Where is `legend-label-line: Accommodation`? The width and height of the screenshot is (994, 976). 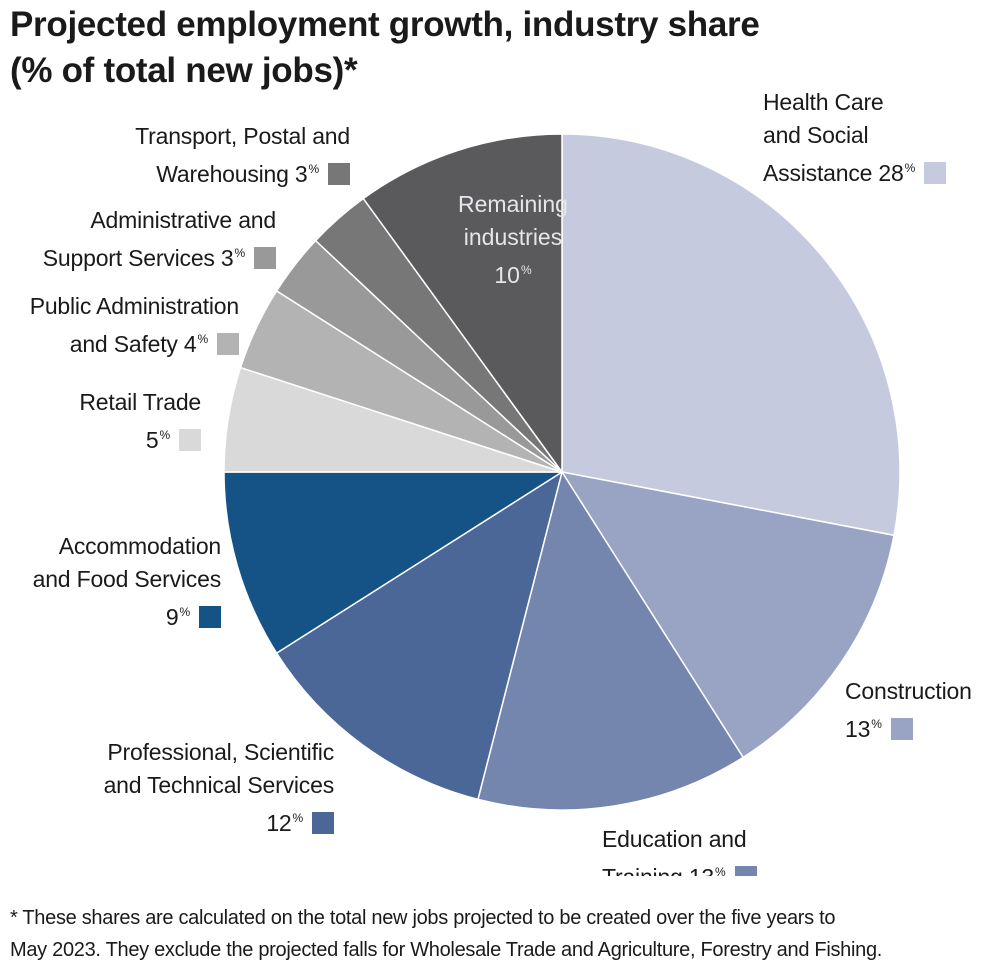
legend-label-line: Accommodation is located at coordinates (140, 546).